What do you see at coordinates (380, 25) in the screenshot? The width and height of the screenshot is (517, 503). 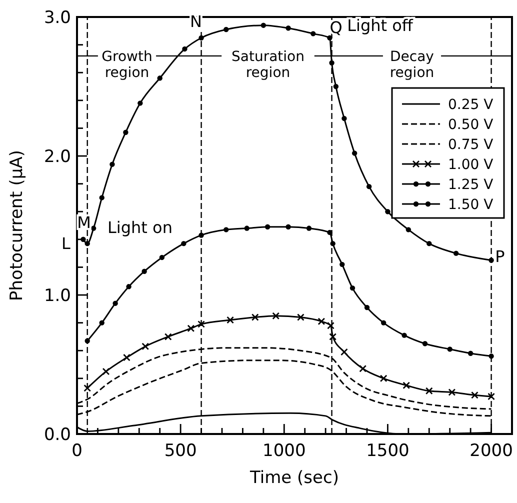 I see `annotation: Light off` at bounding box center [380, 25].